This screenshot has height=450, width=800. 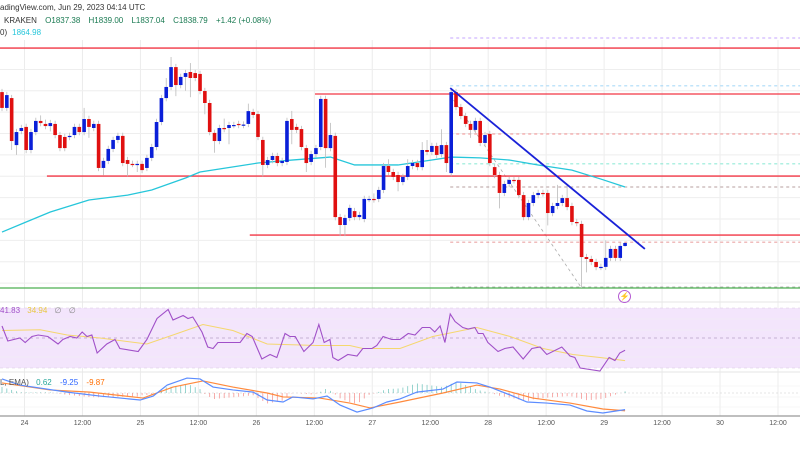 I want to click on time-axis-tick-label: 24, so click(x=24, y=423).